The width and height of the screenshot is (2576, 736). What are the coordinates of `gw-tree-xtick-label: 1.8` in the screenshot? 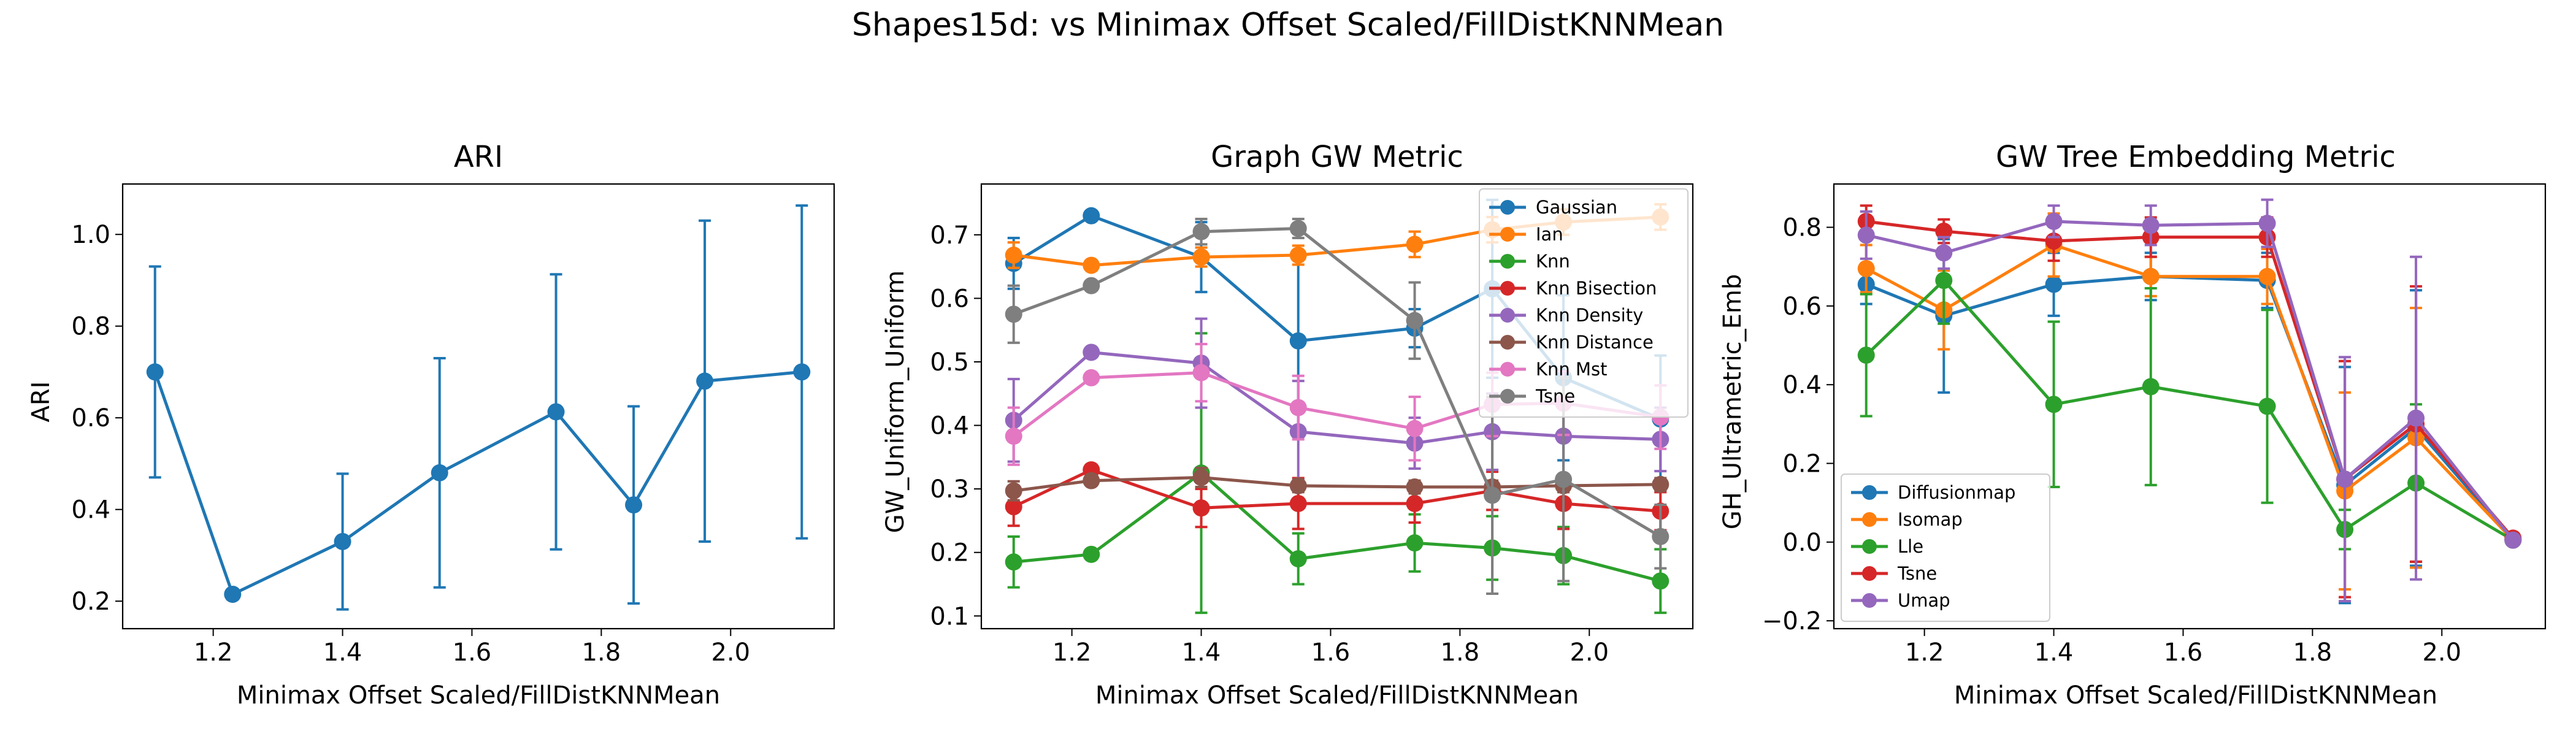 It's located at (2313, 652).